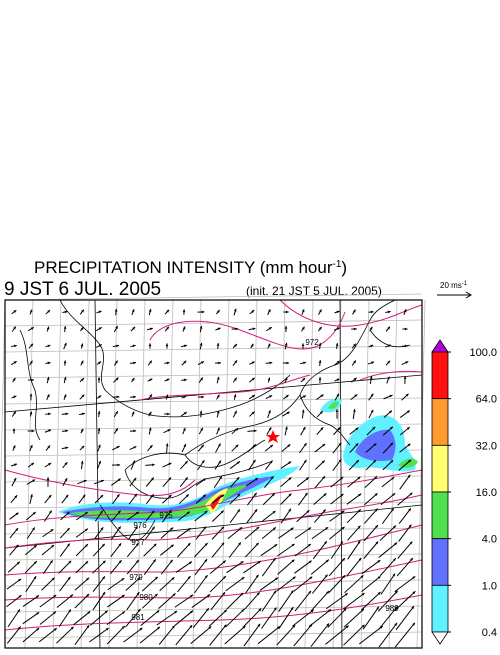 Image resolution: width=500 pixels, height=655 pixels. What do you see at coordinates (486, 446) in the screenshot?
I see `colorbar-label: 32.0` at bounding box center [486, 446].